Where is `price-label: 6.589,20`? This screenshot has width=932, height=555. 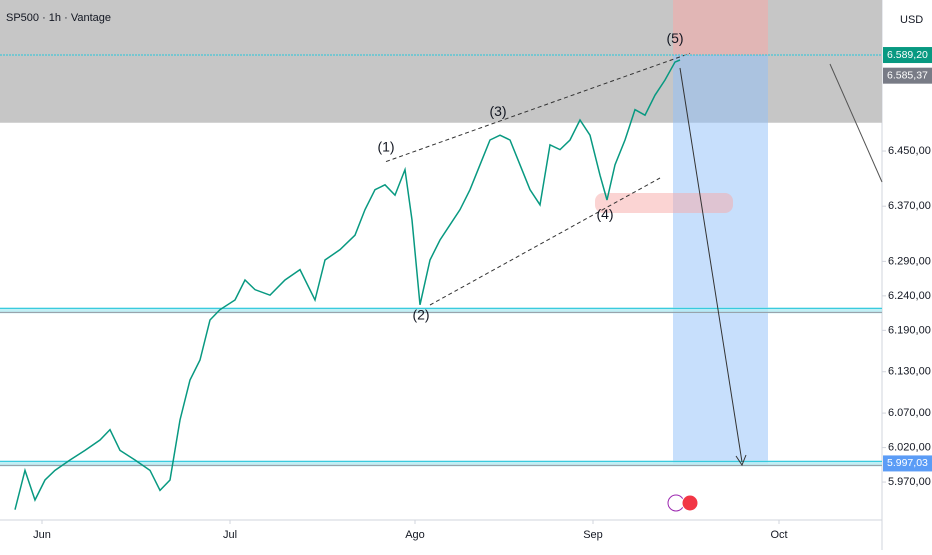
price-label: 6.589,20 is located at coordinates (907, 55).